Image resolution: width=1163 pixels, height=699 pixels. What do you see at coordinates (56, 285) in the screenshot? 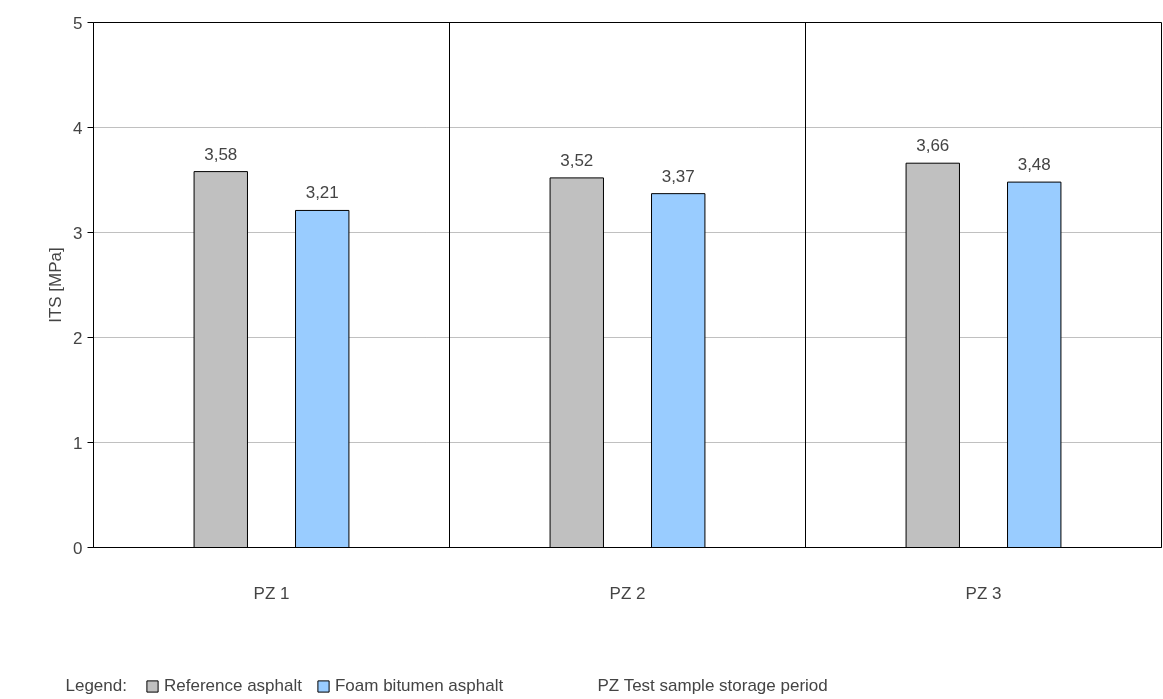
I see `y-axis-title: ITS [MPa]` at bounding box center [56, 285].